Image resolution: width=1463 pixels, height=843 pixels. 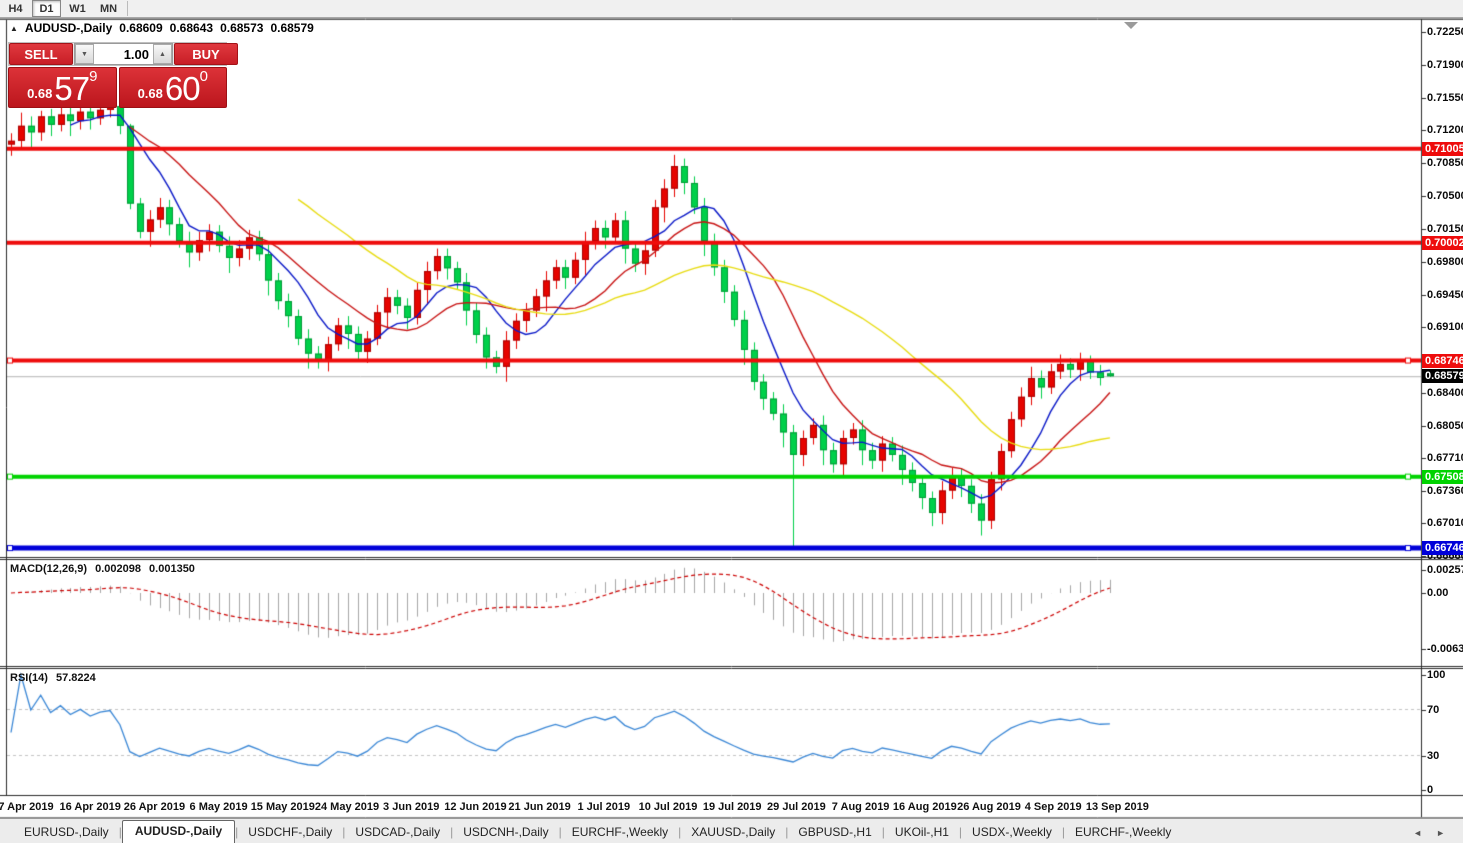 What do you see at coordinates (77, 8) in the screenshot?
I see `timeframe-button-w1: W1` at bounding box center [77, 8].